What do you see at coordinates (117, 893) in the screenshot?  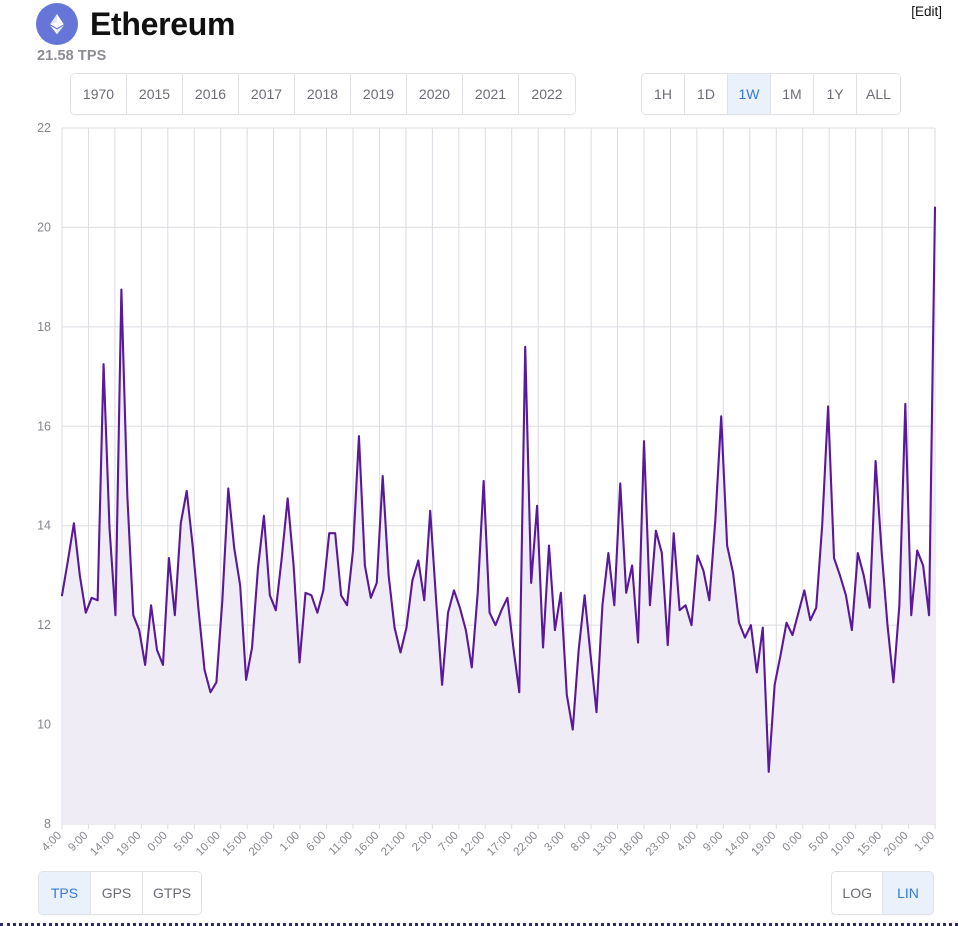 I see `metric-button-gps: GPS` at bounding box center [117, 893].